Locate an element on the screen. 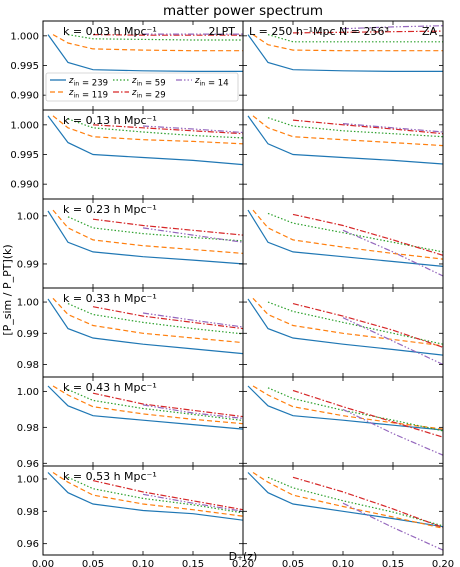 The height and width of the screenshot is (567, 460). panel-2lpt-row-2: 0.990 0.995 1.000 k = 0.13 h Mpc⁻¹ is located at coordinates (127, 154).